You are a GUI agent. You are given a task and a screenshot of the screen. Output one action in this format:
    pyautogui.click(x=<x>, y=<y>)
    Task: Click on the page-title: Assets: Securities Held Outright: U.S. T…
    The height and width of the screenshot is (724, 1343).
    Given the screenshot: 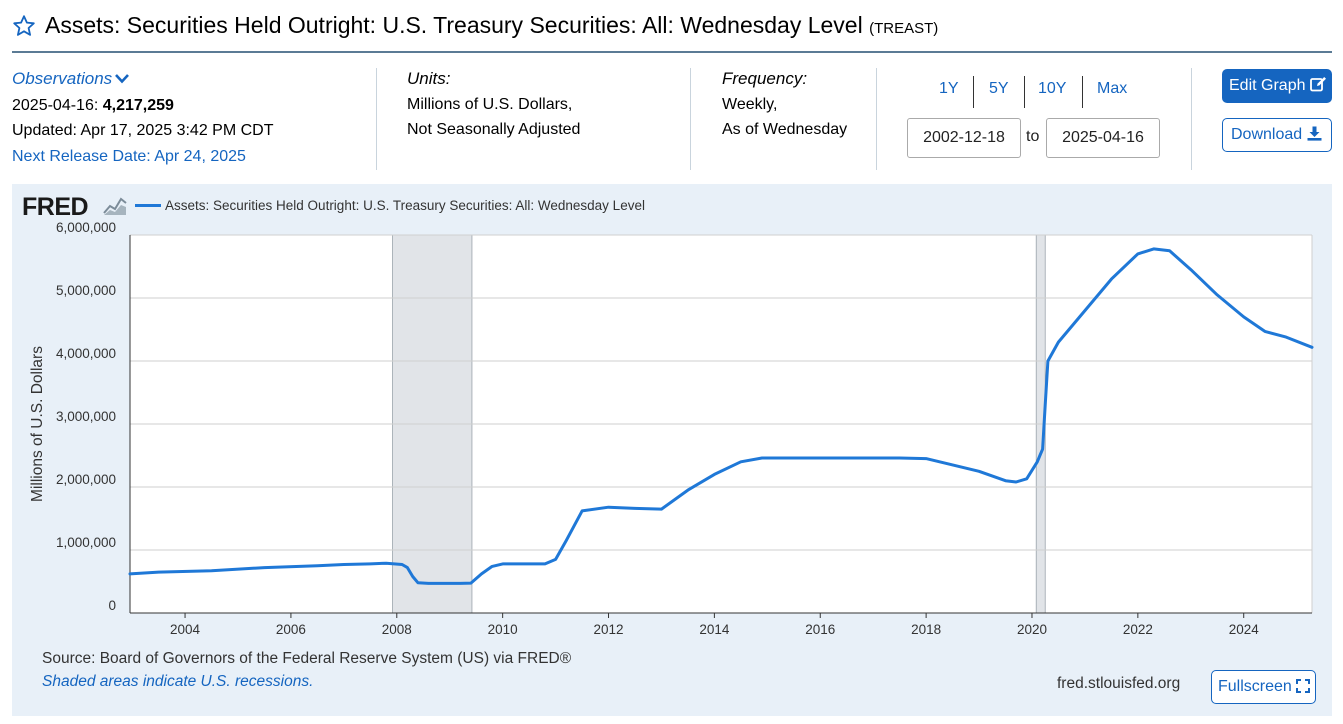 What is the action you would take?
    pyautogui.click(x=491, y=25)
    